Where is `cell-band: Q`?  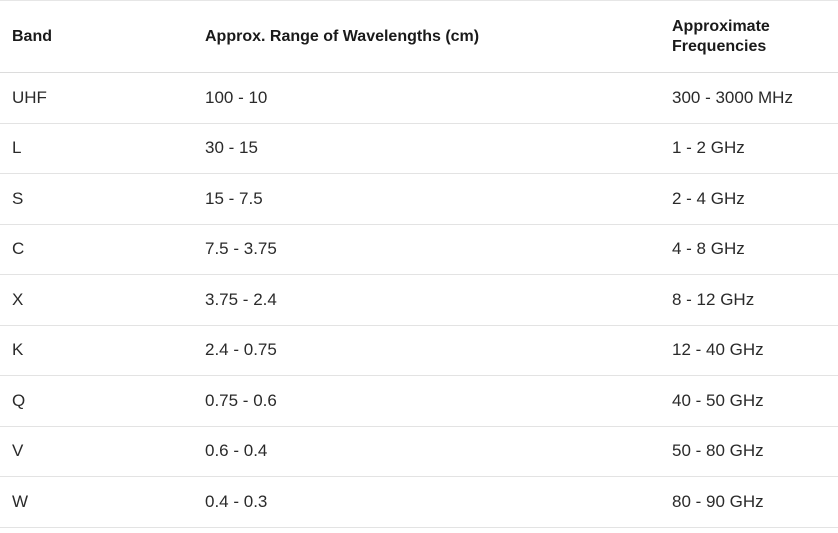
cell-band: Q is located at coordinates (19, 400).